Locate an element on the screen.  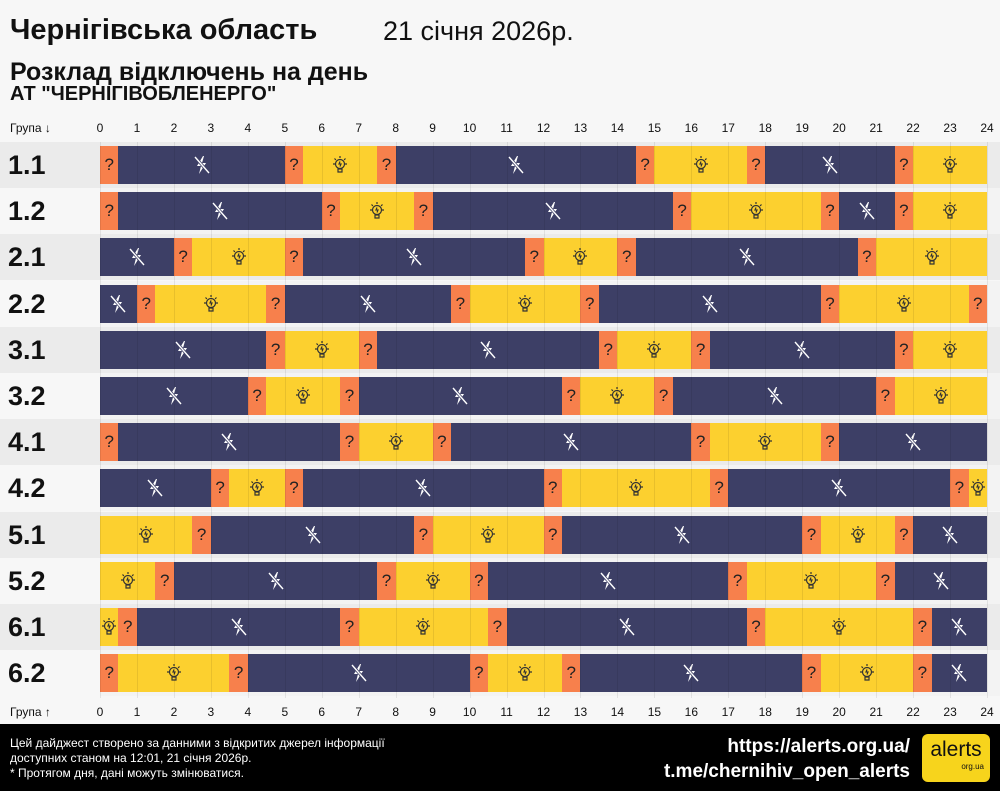
region-title: Чернігівська область is located at coordinates (164, 30).